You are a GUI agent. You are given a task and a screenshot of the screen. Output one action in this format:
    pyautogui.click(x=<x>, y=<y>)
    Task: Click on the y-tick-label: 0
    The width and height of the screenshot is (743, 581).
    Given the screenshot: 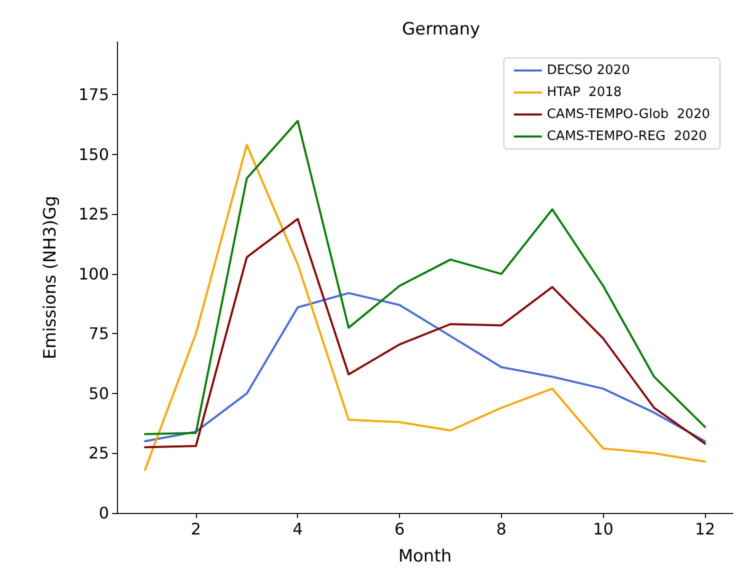 What is the action you would take?
    pyautogui.click(x=103, y=513)
    